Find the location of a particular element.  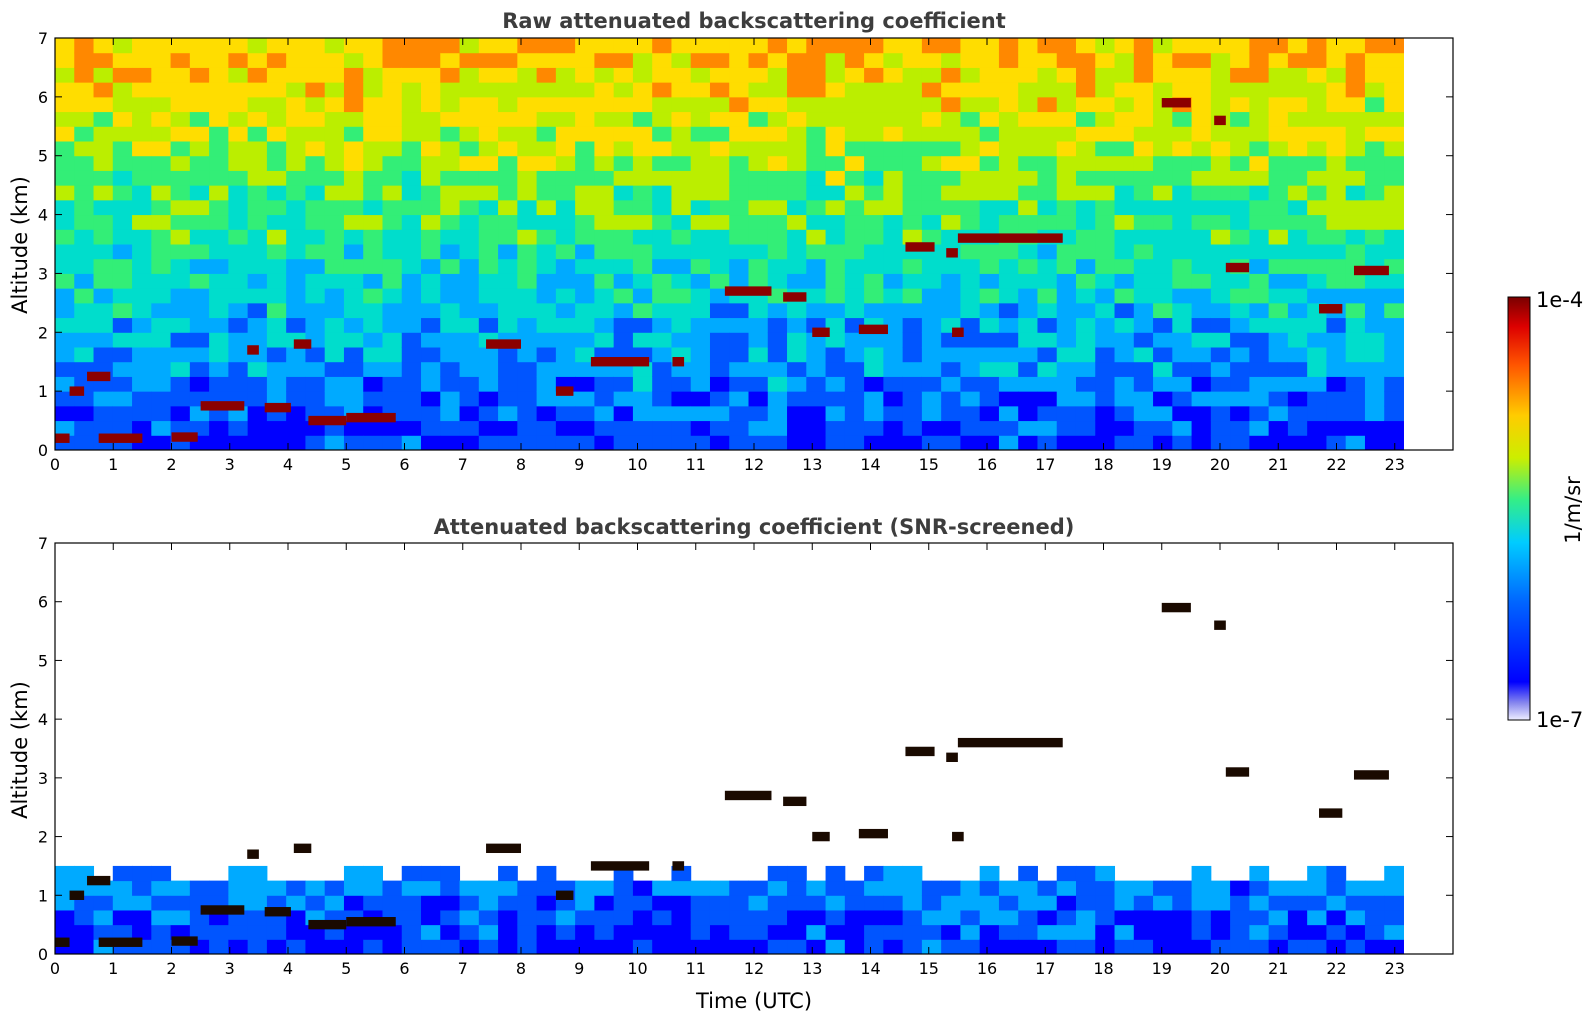

x-tick-label: 2 is located at coordinates (171, 464).